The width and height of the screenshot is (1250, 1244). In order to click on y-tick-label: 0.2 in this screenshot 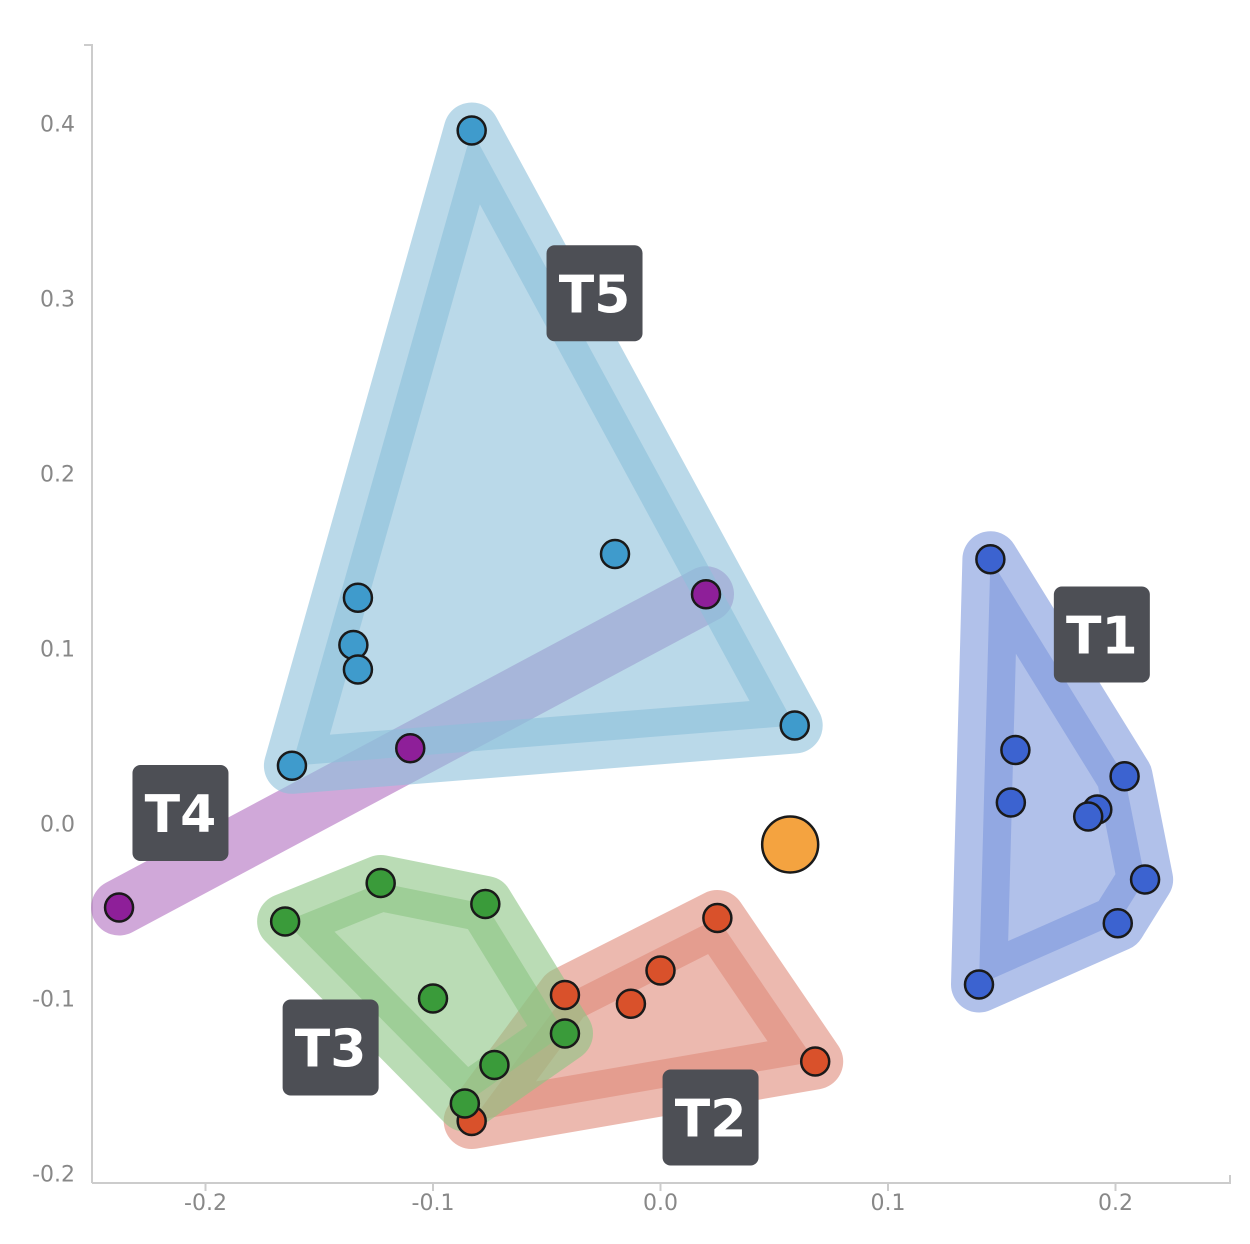, I will do `click(57, 475)`.